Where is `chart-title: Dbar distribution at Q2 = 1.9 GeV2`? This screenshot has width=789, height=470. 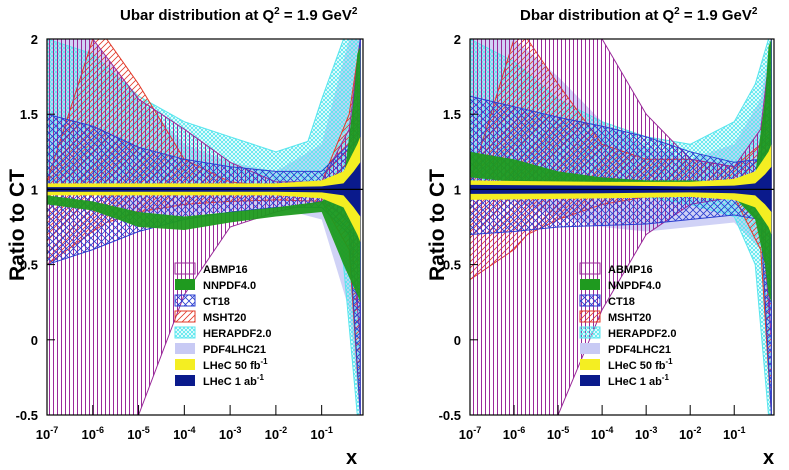 chart-title: Dbar distribution at Q2 = 1.9 GeV2 is located at coordinates (639, 15).